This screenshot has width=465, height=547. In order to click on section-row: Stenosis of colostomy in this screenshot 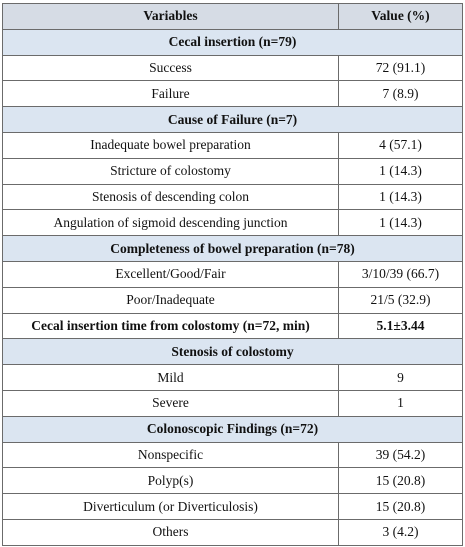, I will do `click(232, 352)`.